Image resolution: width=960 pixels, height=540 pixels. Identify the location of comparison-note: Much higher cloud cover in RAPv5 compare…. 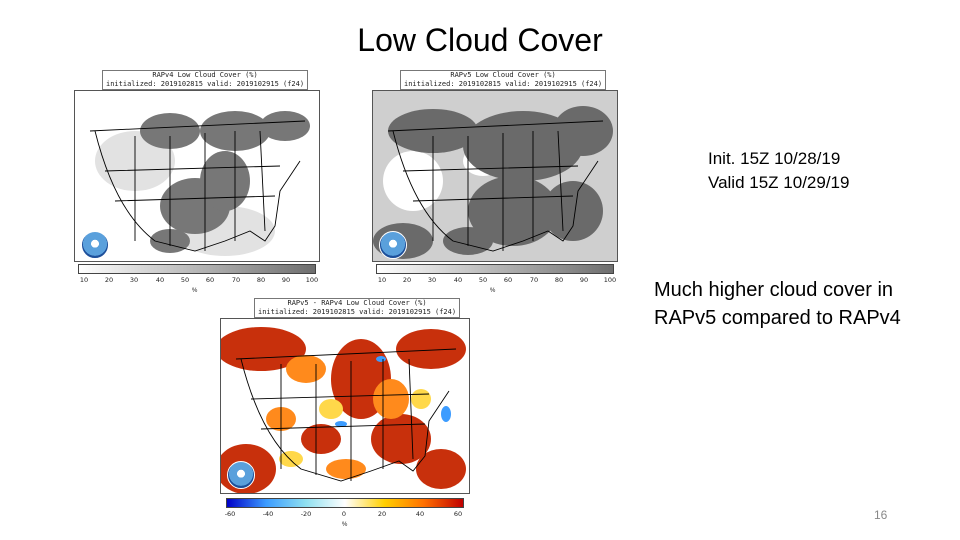
(777, 304).